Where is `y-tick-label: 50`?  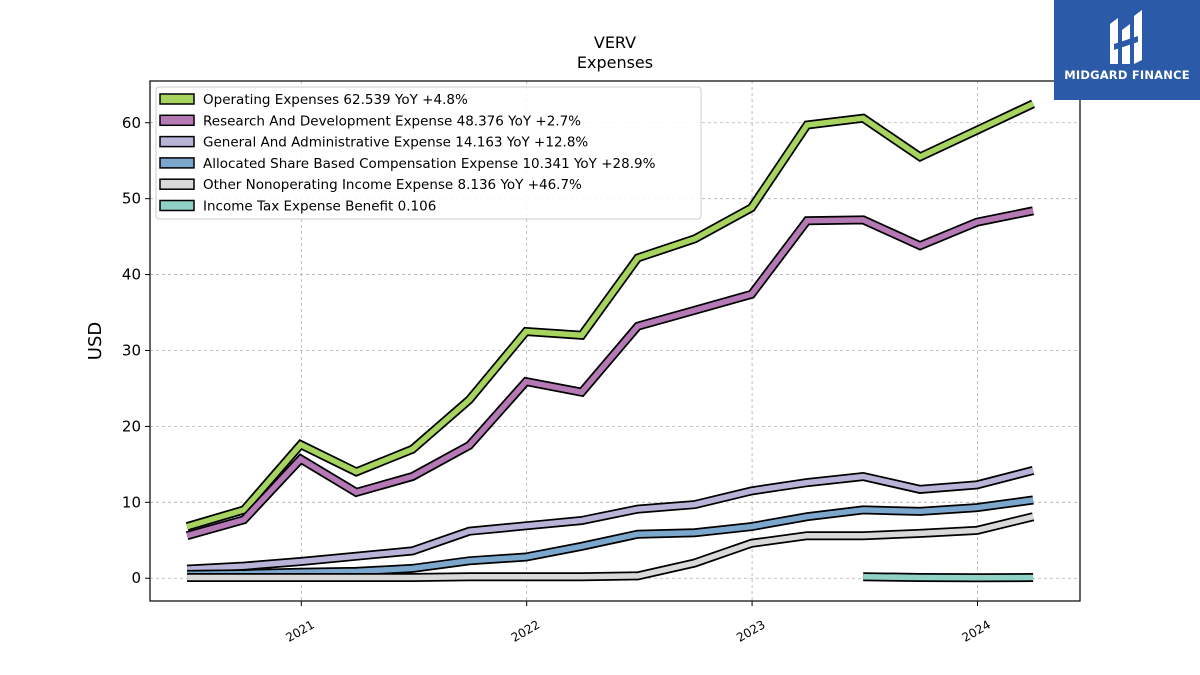
y-tick-label: 50 is located at coordinates (131, 199).